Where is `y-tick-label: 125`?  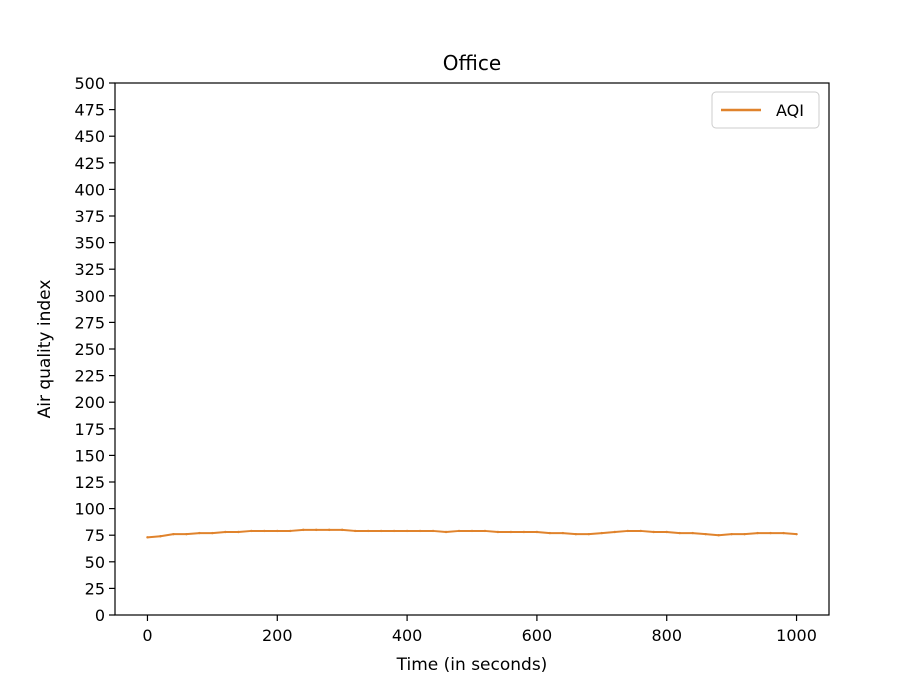
y-tick-label: 125 is located at coordinates (89, 482).